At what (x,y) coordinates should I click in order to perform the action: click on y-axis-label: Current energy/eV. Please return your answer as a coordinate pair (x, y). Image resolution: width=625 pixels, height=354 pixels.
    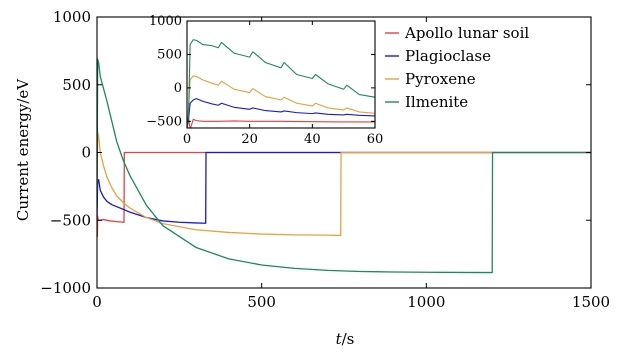
    Looking at the image, I should click on (23, 149).